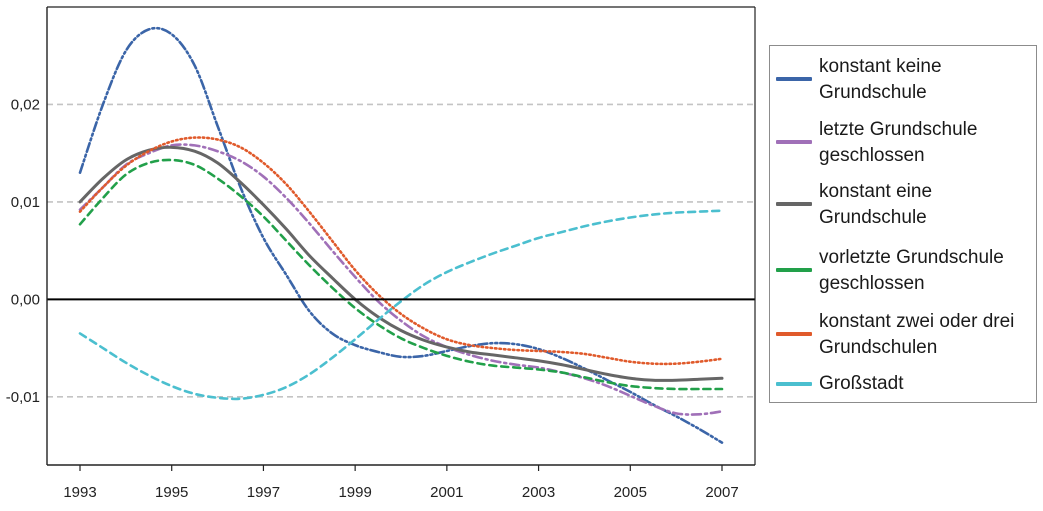 The width and height of the screenshot is (1043, 511). I want to click on legend-label: Großstadt, so click(861, 383).